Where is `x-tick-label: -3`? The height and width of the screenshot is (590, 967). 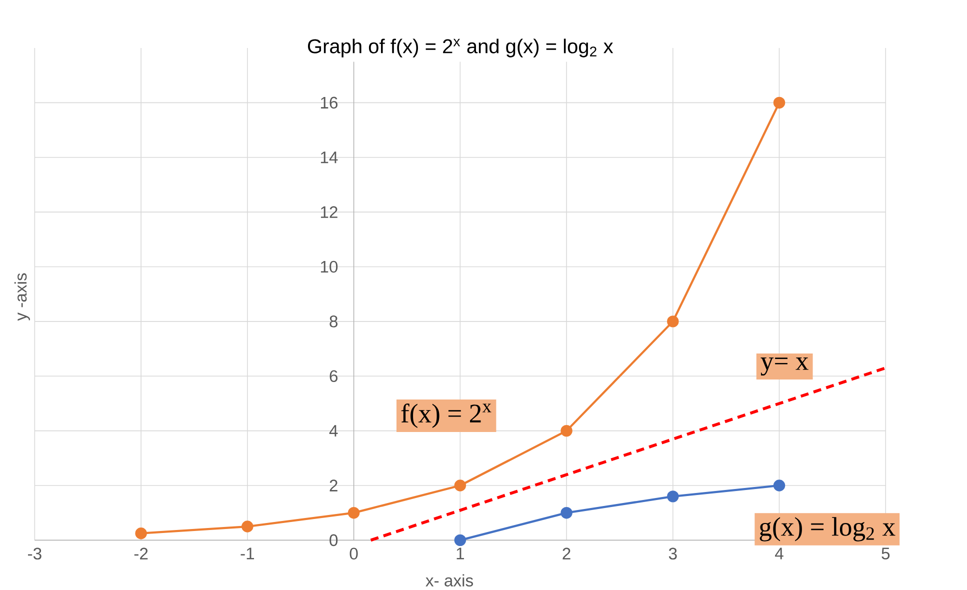 x-tick-label: -3 is located at coordinates (35, 554).